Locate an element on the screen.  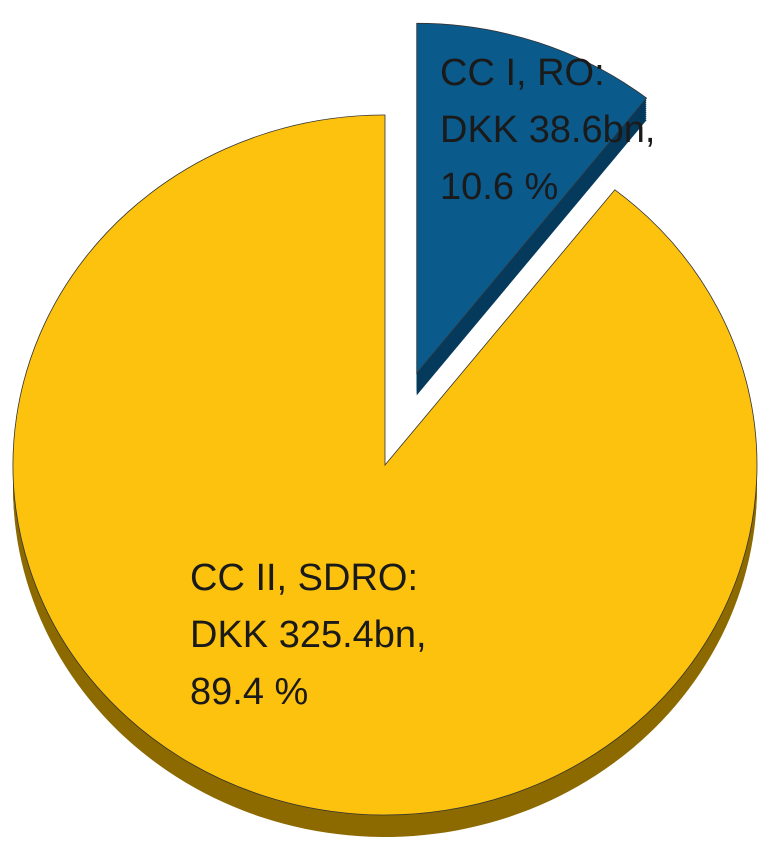
slice-label-line: 10.6 % is located at coordinates (499, 187).